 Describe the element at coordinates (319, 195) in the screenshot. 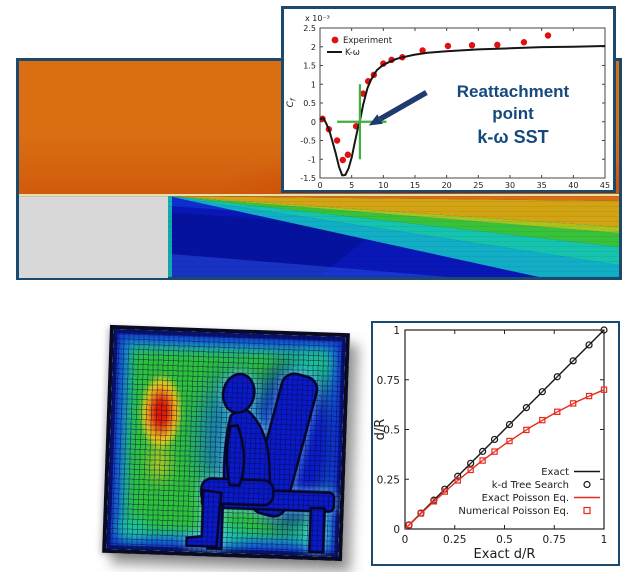

I see `cfd-interface-line` at that location.